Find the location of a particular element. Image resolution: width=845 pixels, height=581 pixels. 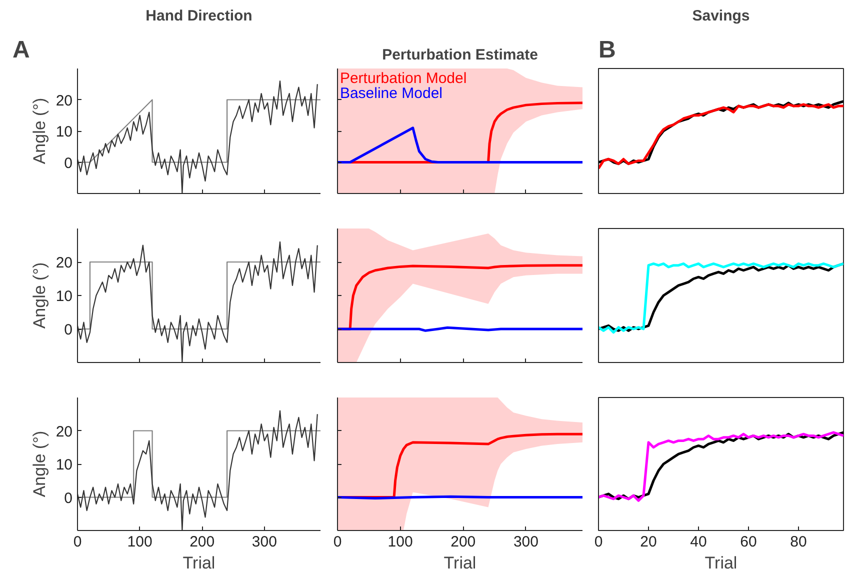

x-tick-label: 60 is located at coordinates (748, 542).